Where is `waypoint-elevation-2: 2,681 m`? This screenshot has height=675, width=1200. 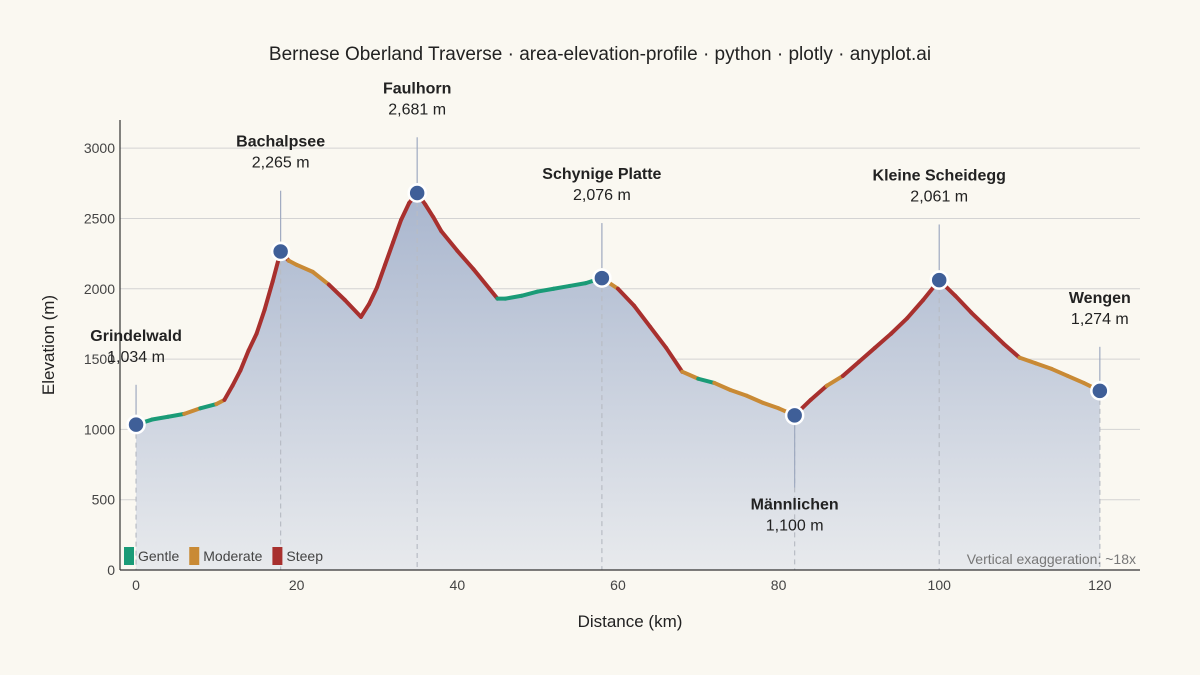
waypoint-elevation-2: 2,681 m is located at coordinates (417, 109).